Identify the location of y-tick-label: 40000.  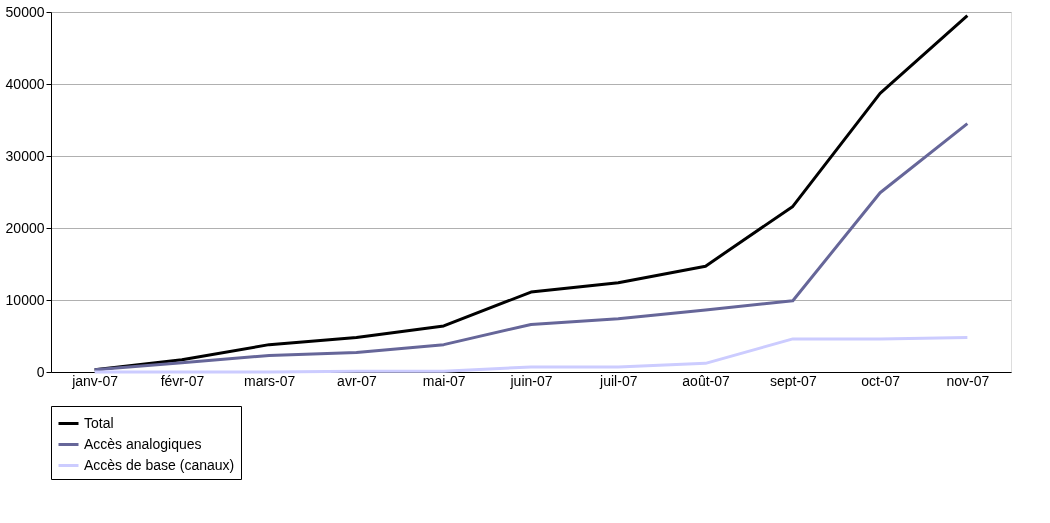
(25, 83).